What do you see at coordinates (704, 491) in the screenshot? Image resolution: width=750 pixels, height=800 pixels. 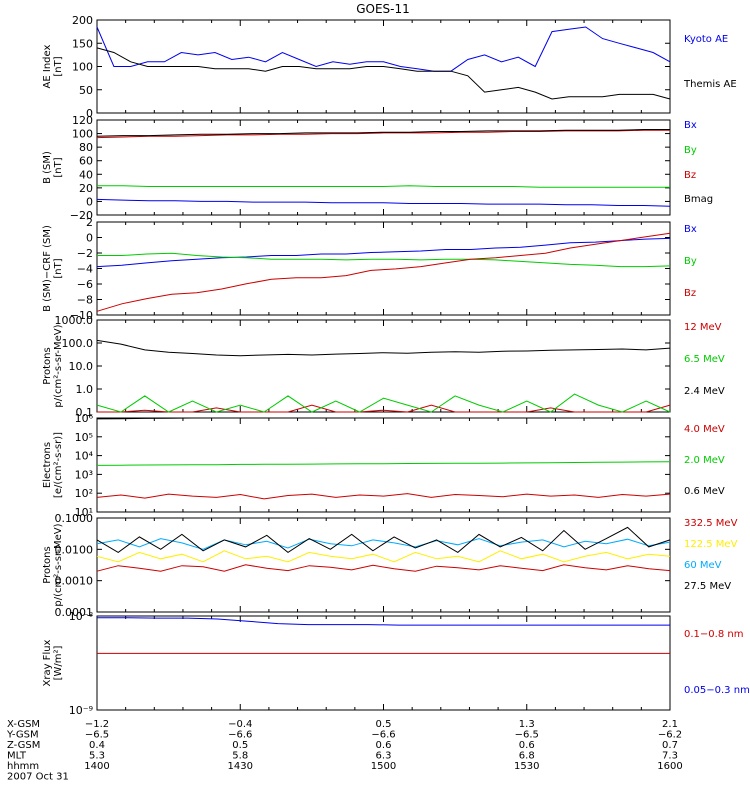 I see `legend-label: 0.6 MeV` at bounding box center [704, 491].